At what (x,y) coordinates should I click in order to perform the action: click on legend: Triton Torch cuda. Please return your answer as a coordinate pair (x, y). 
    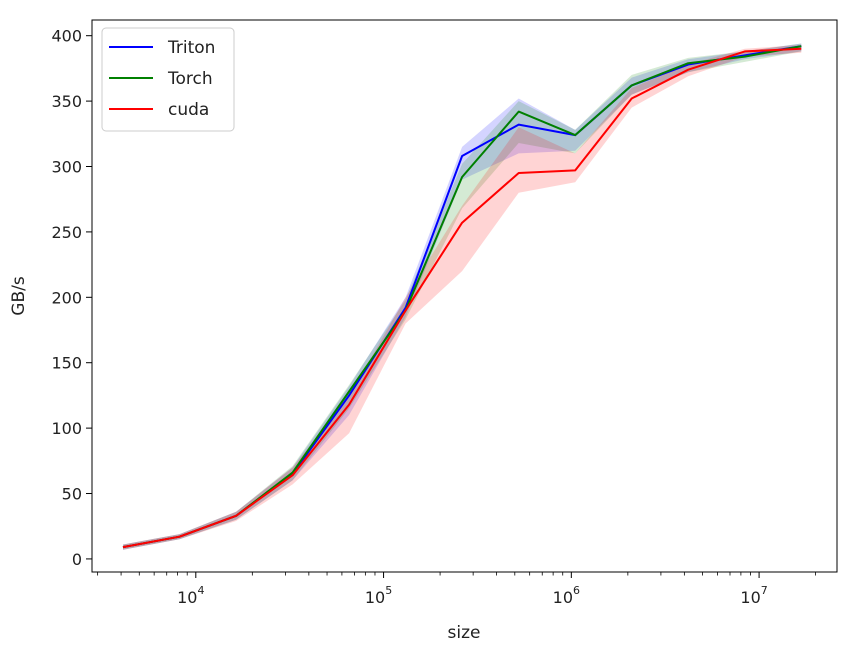
    Looking at the image, I should click on (168, 79).